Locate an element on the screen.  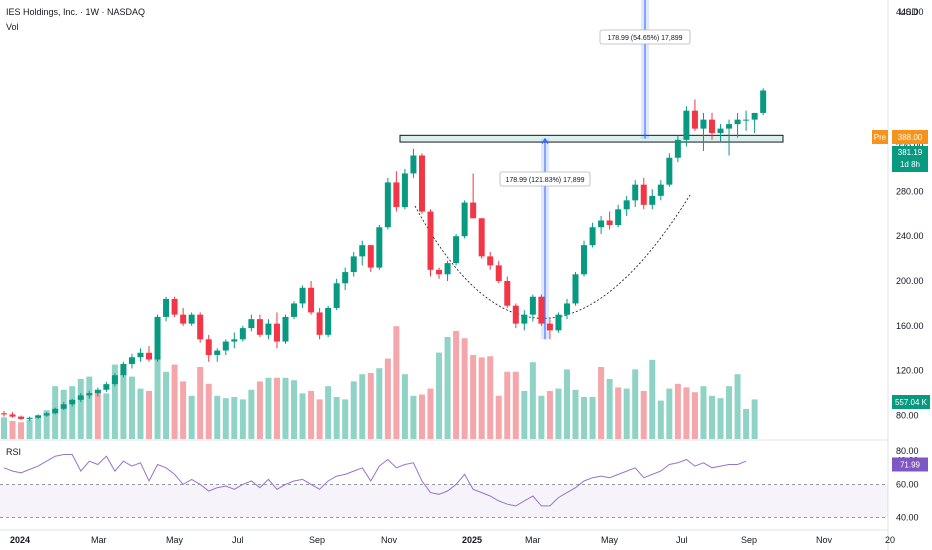
rsi-current: 71.99 is located at coordinates (910, 464).